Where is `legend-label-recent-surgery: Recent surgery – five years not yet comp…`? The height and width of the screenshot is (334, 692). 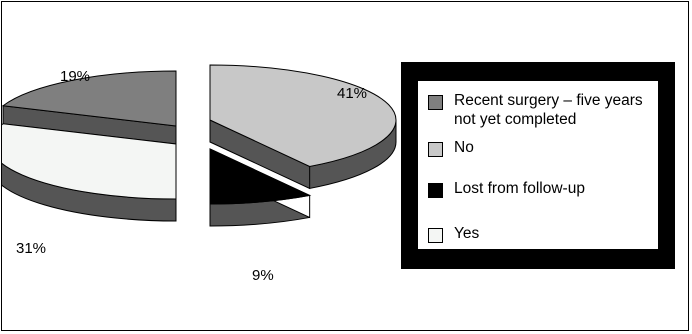
legend-label-recent-surgery: Recent surgery – five years not yet comp… is located at coordinates (548, 110).